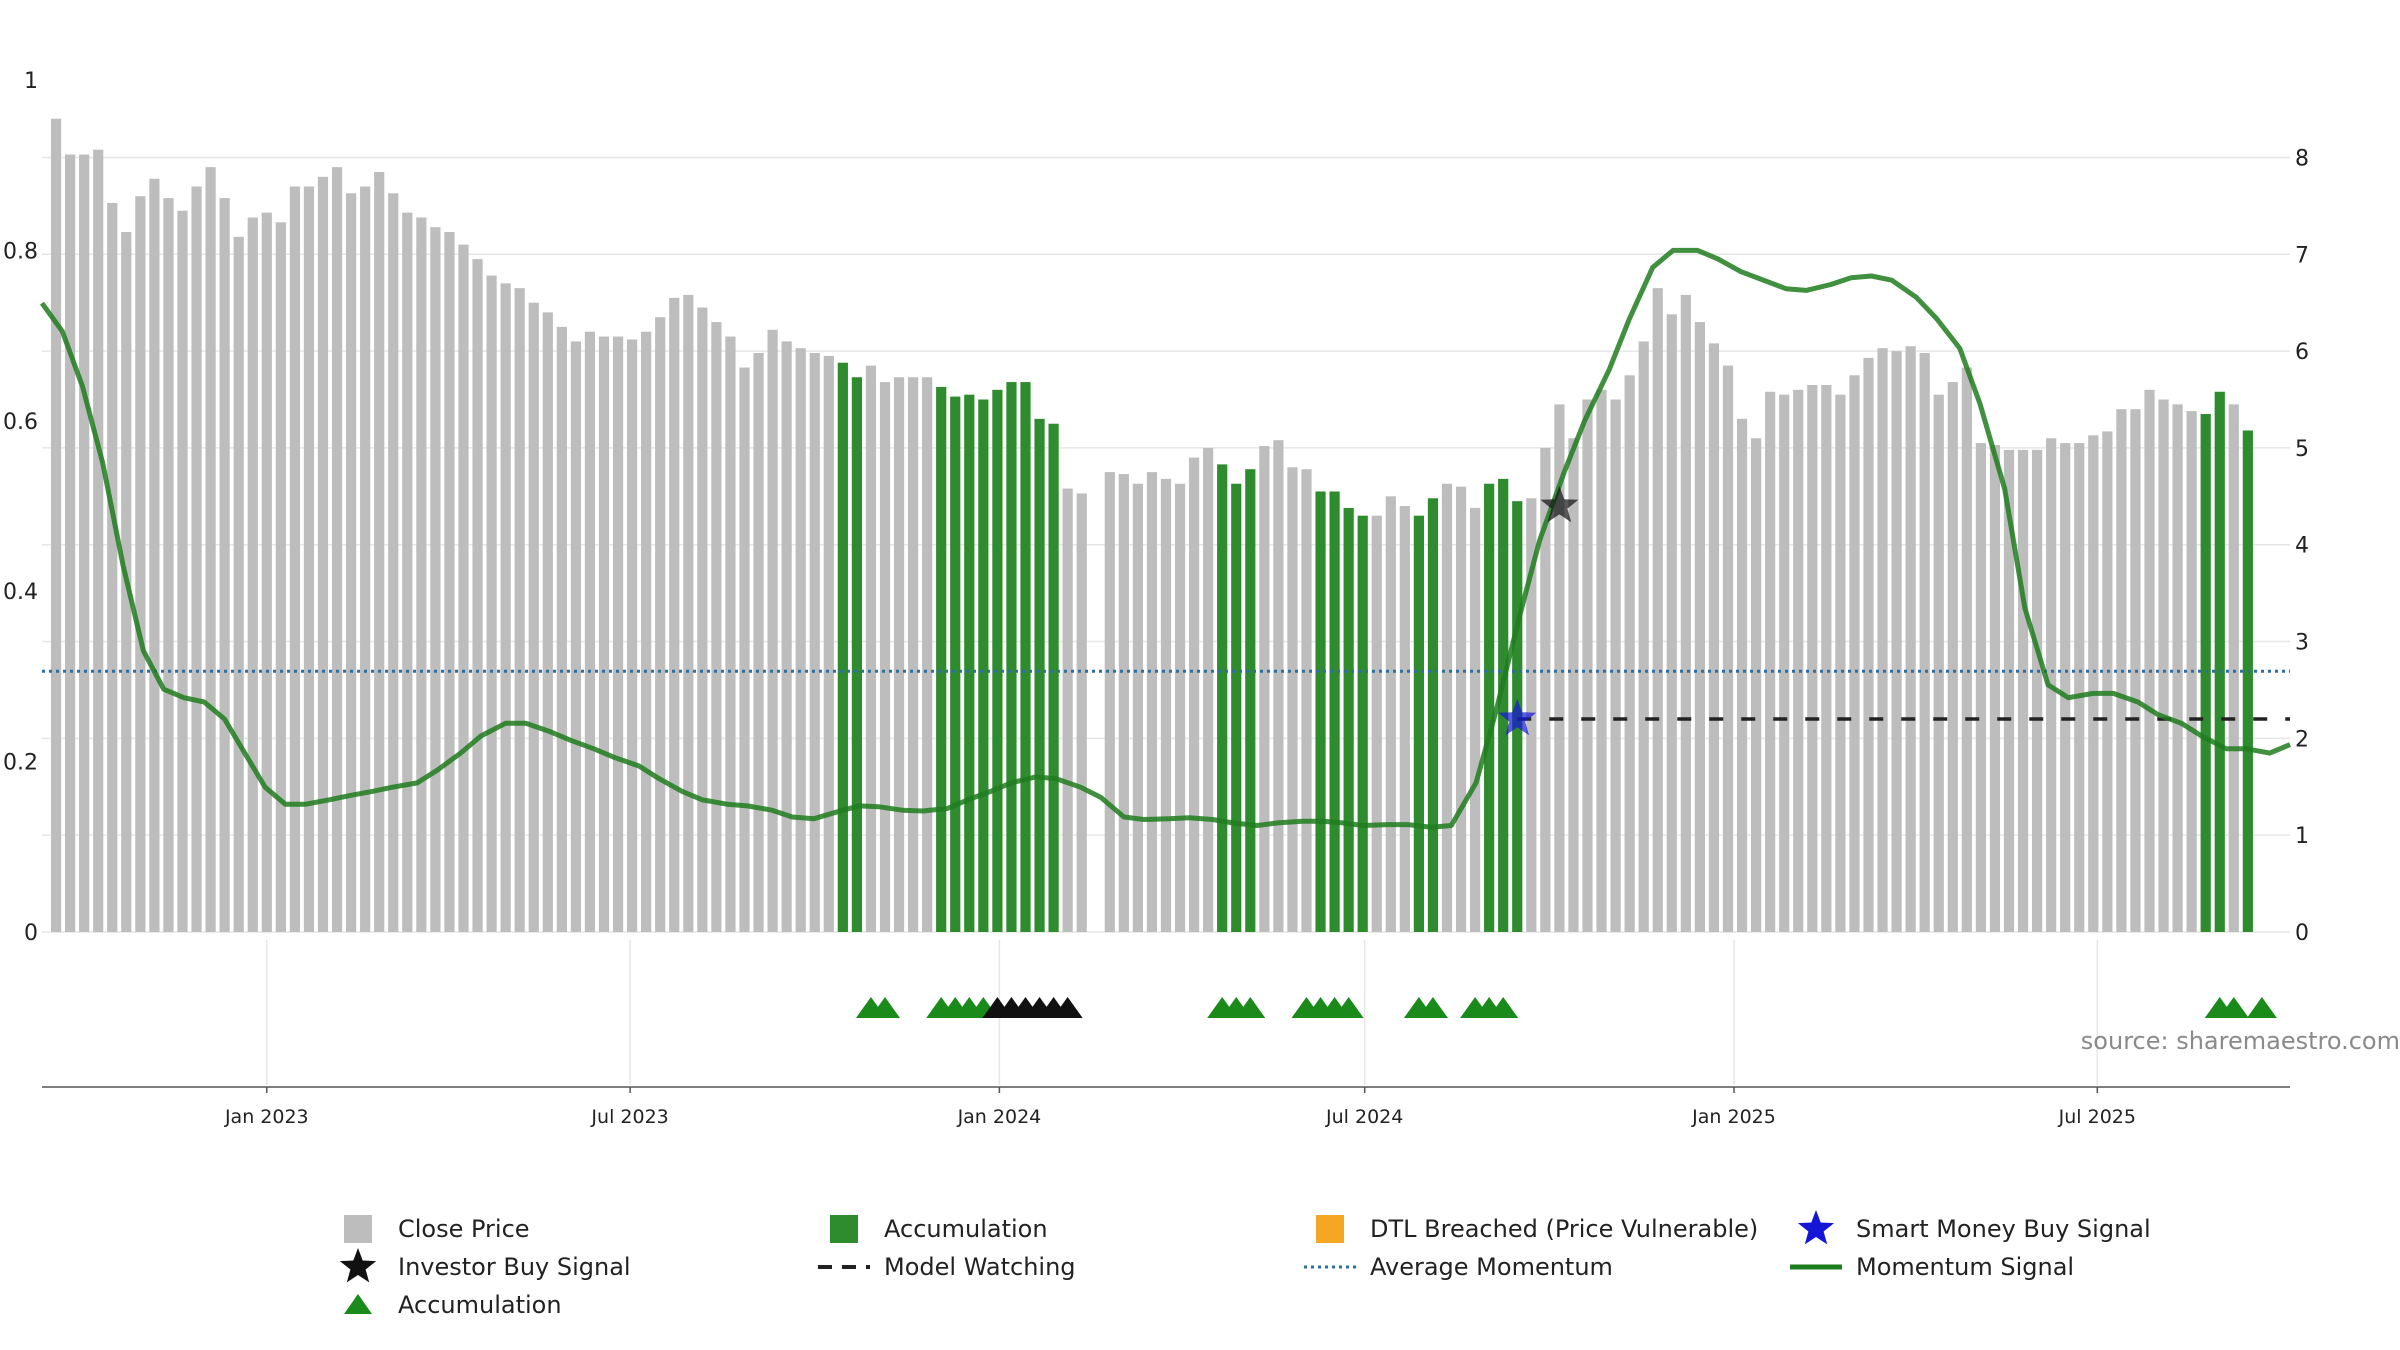 The height and width of the screenshot is (1350, 2400). Describe the element at coordinates (20, 592) in the screenshot. I see `left-axis-tick: 0.4` at that location.